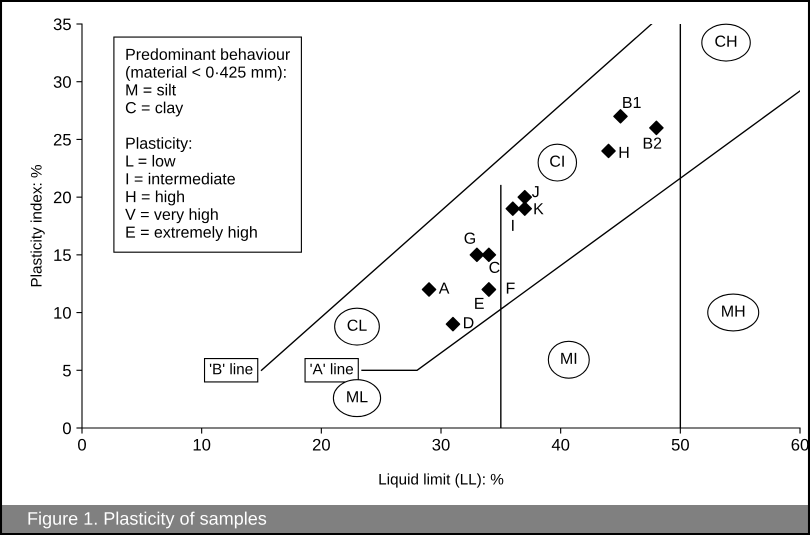 The image size is (810, 535). Describe the element at coordinates (332, 368) in the screenshot. I see `annotation: 'A' line` at that location.